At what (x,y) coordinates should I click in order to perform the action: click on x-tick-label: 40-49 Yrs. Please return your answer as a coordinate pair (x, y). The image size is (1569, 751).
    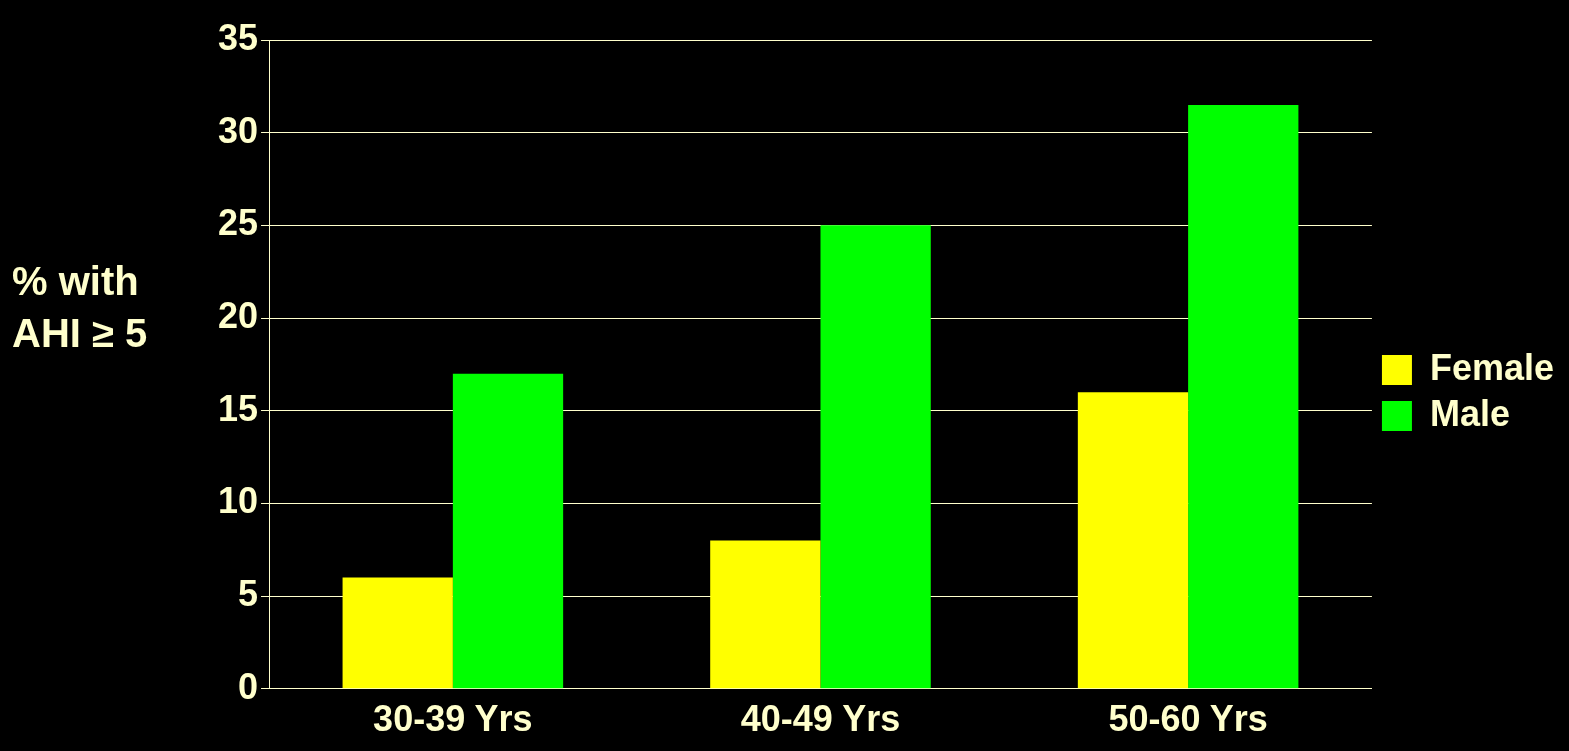
    Looking at the image, I should click on (820, 719).